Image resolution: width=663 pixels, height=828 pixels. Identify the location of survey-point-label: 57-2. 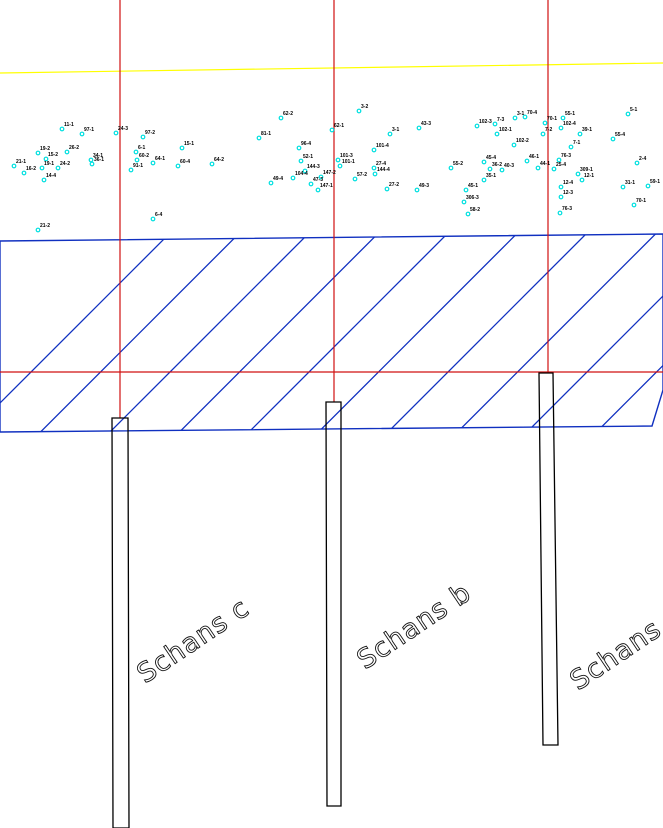
(362, 175).